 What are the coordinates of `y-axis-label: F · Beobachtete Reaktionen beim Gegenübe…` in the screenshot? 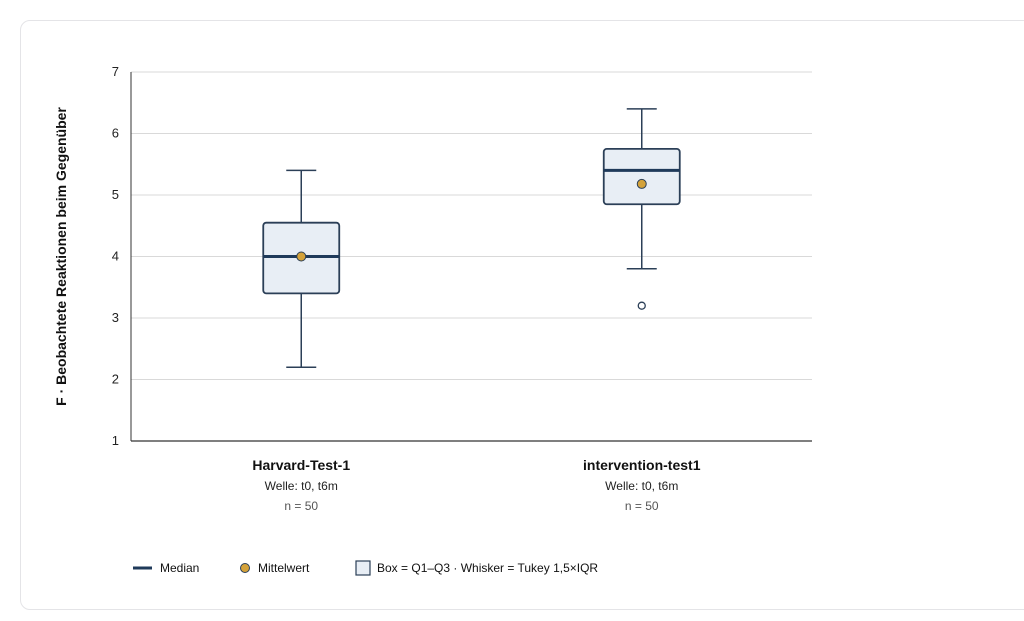 It's located at (61, 256).